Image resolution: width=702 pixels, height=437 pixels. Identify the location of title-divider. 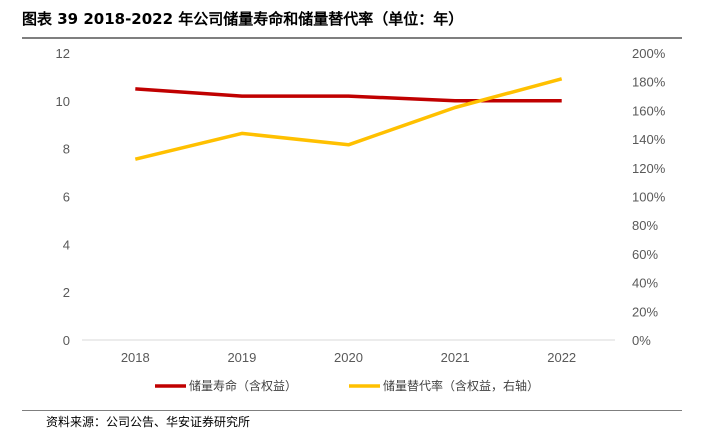
(352, 38).